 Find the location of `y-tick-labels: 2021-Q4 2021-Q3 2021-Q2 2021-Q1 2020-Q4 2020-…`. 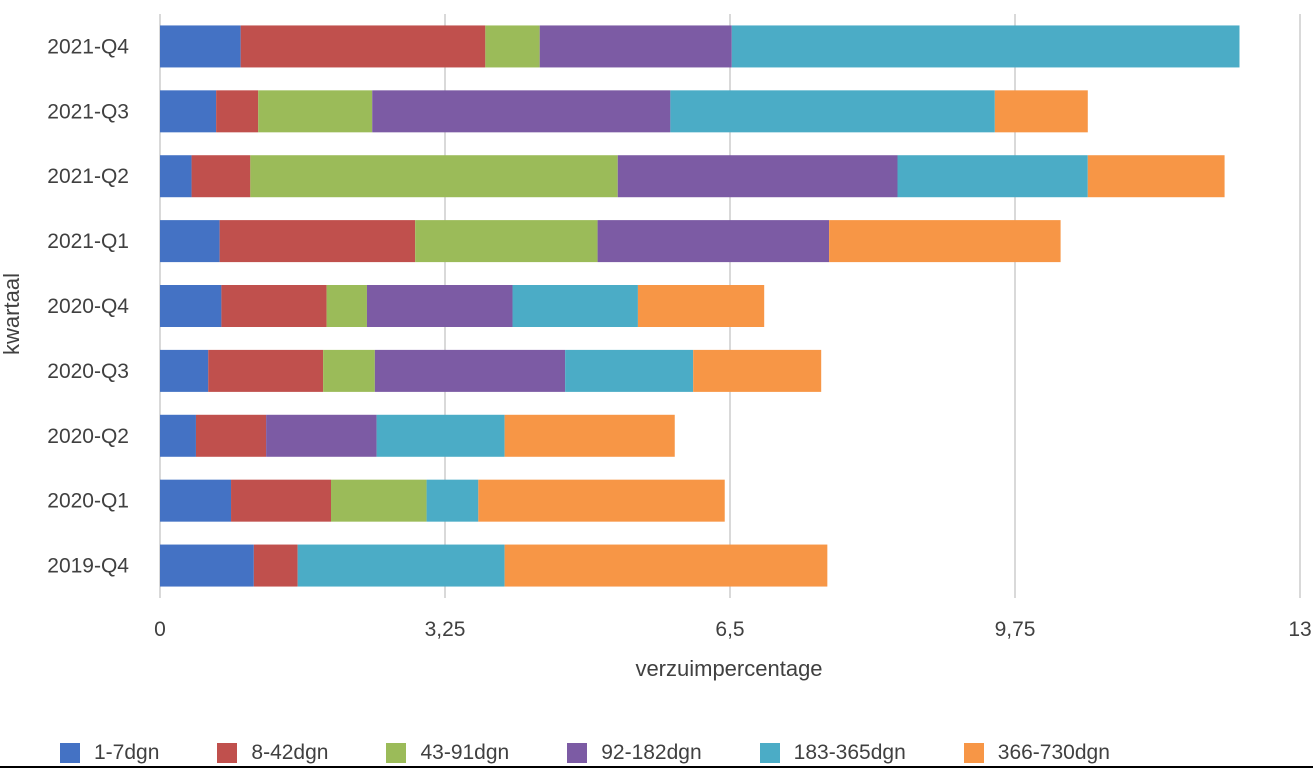

y-tick-labels: 2021-Q4 2021-Q3 2021-Q2 2021-Q1 2020-Q4 2020-… is located at coordinates (88, 306).